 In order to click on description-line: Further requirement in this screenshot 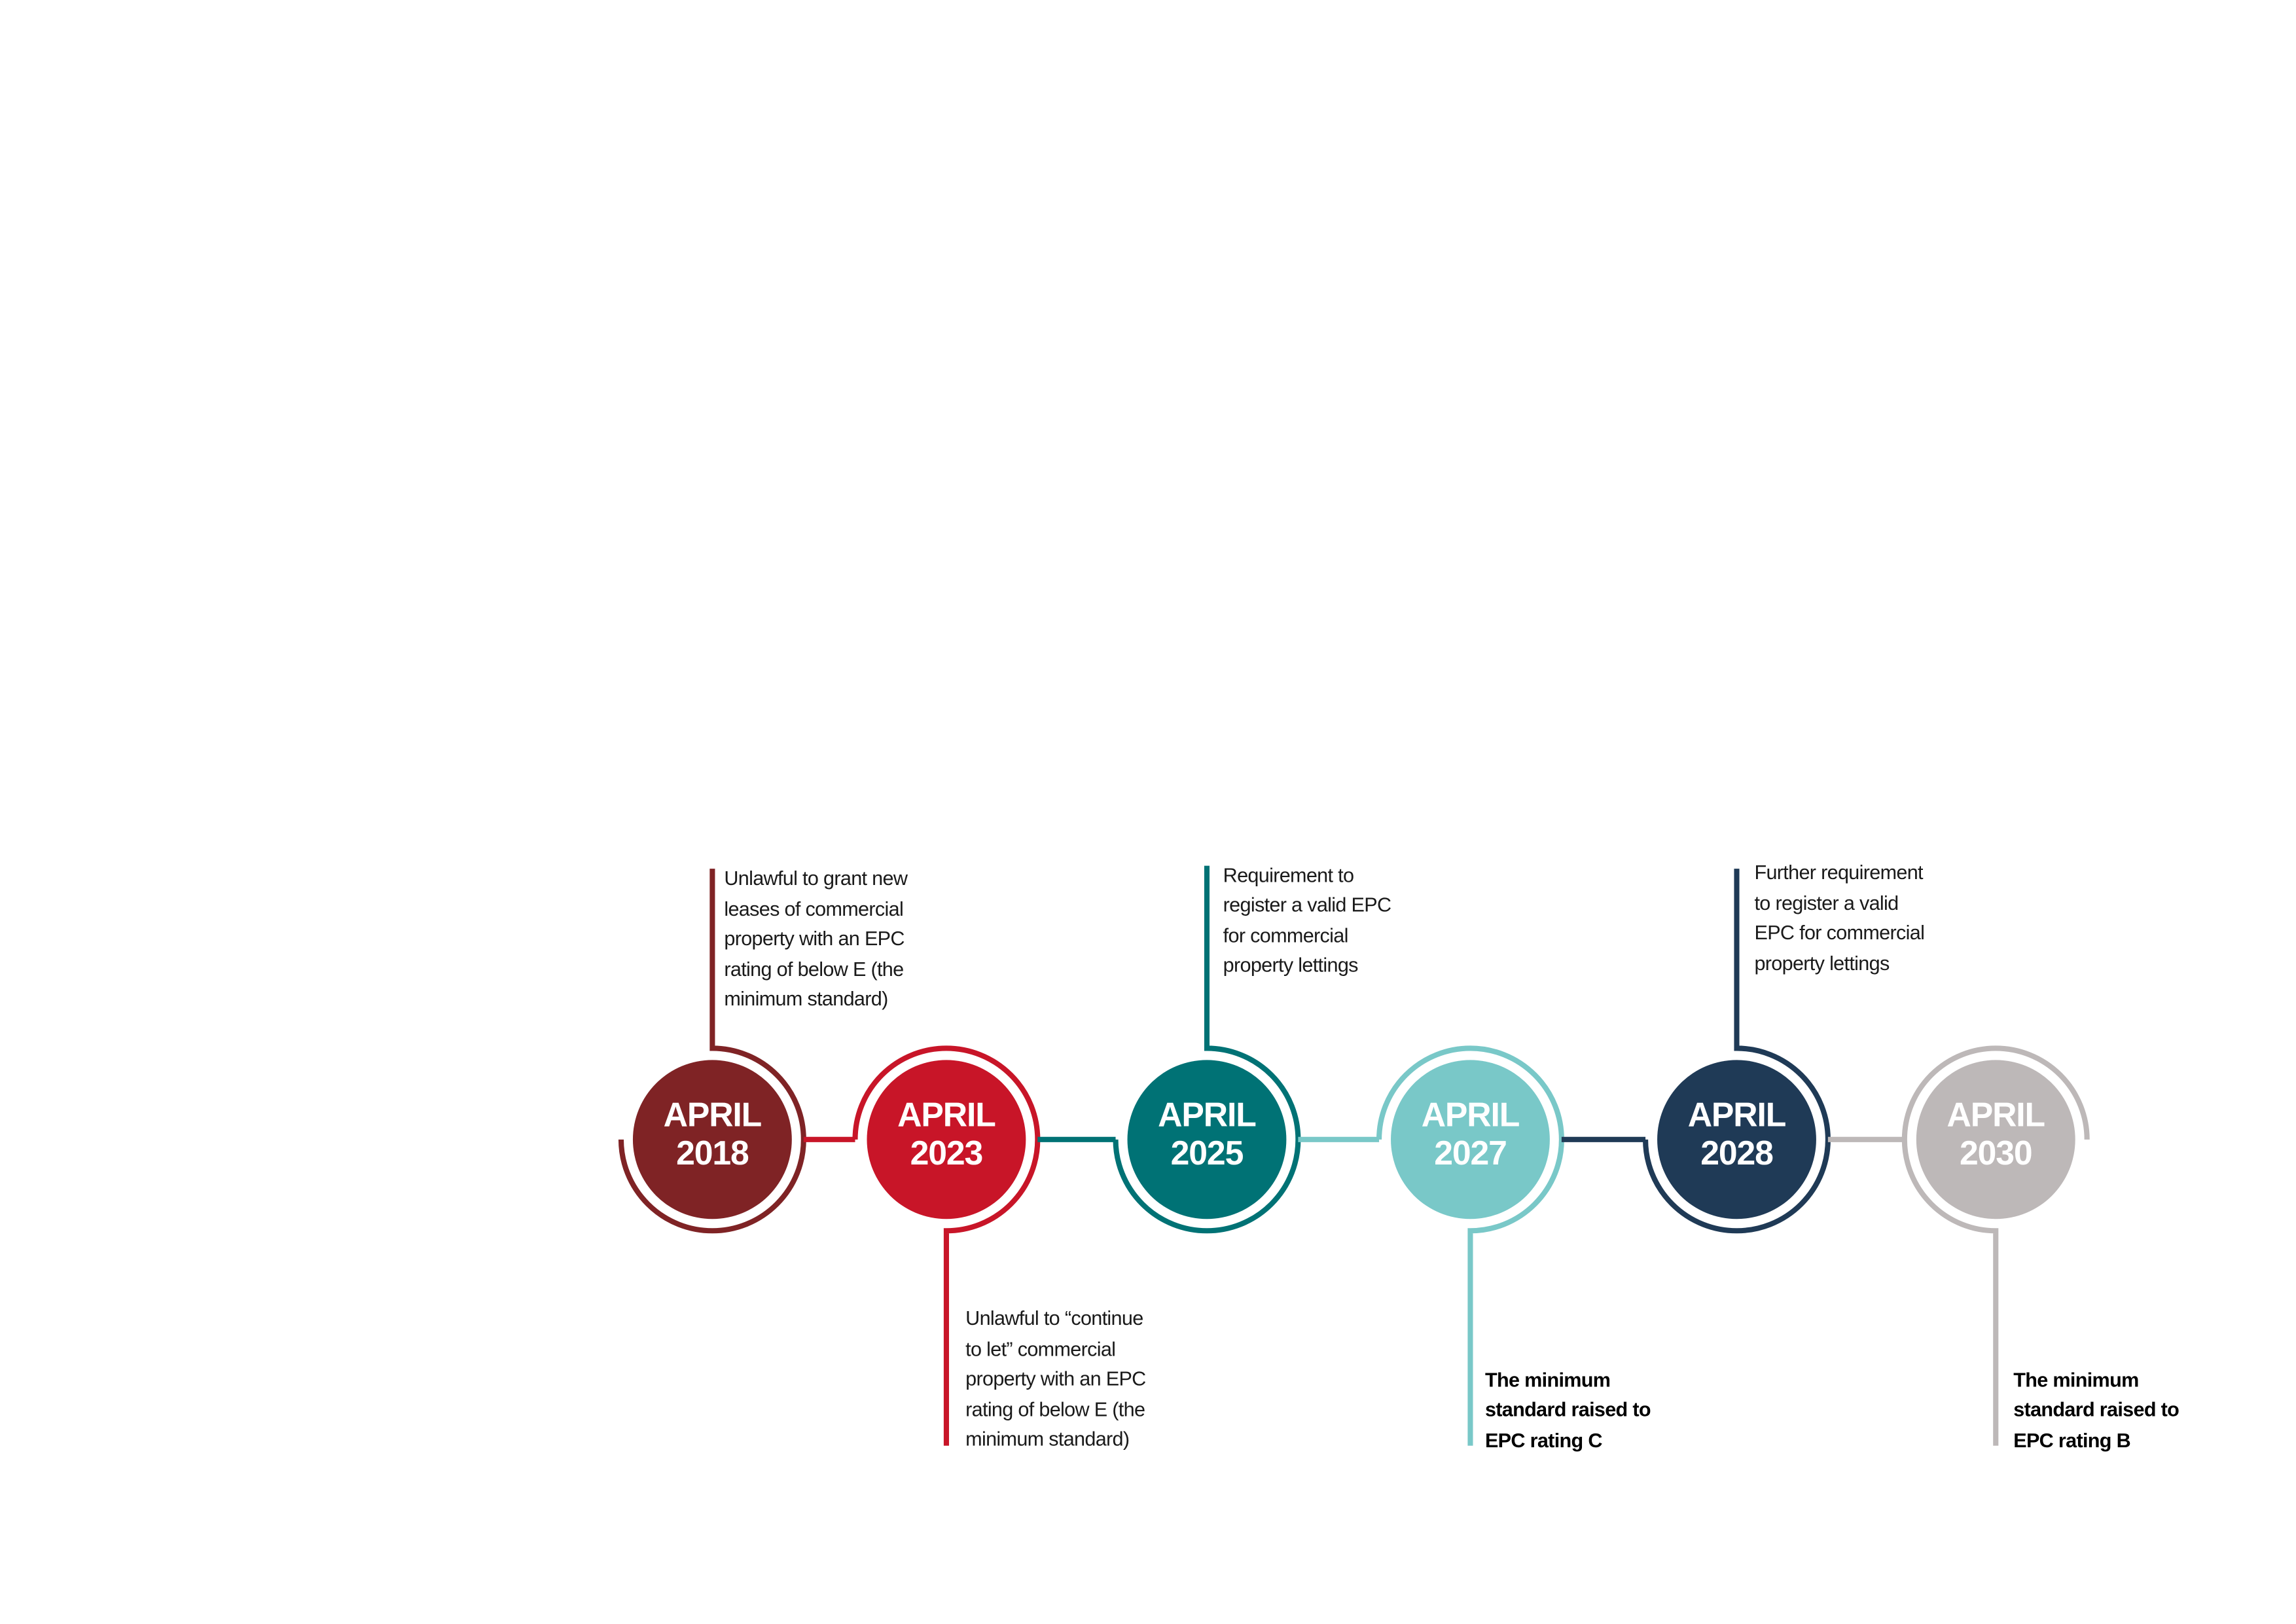, I will do `click(1839, 872)`.